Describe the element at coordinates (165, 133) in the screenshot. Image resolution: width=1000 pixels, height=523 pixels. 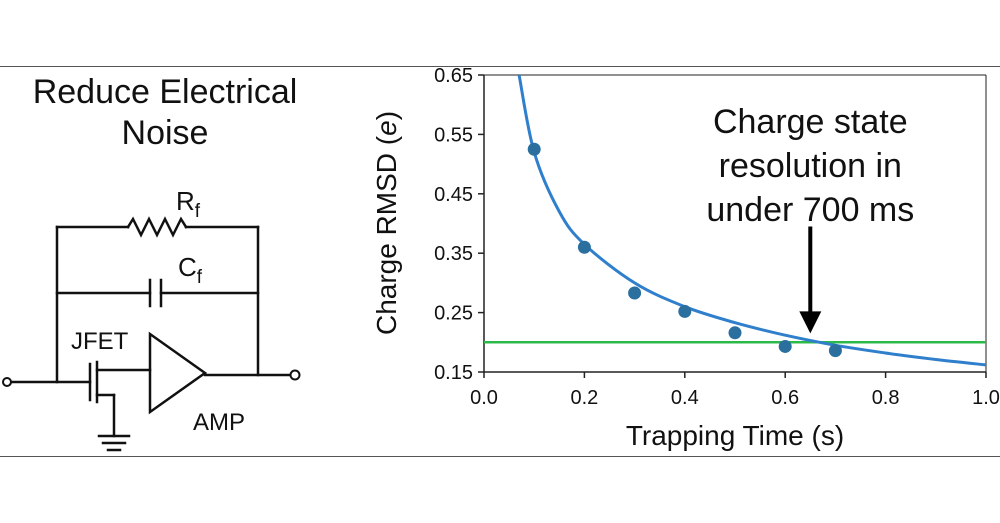
I see `circuit-title-line-2: Noise` at that location.